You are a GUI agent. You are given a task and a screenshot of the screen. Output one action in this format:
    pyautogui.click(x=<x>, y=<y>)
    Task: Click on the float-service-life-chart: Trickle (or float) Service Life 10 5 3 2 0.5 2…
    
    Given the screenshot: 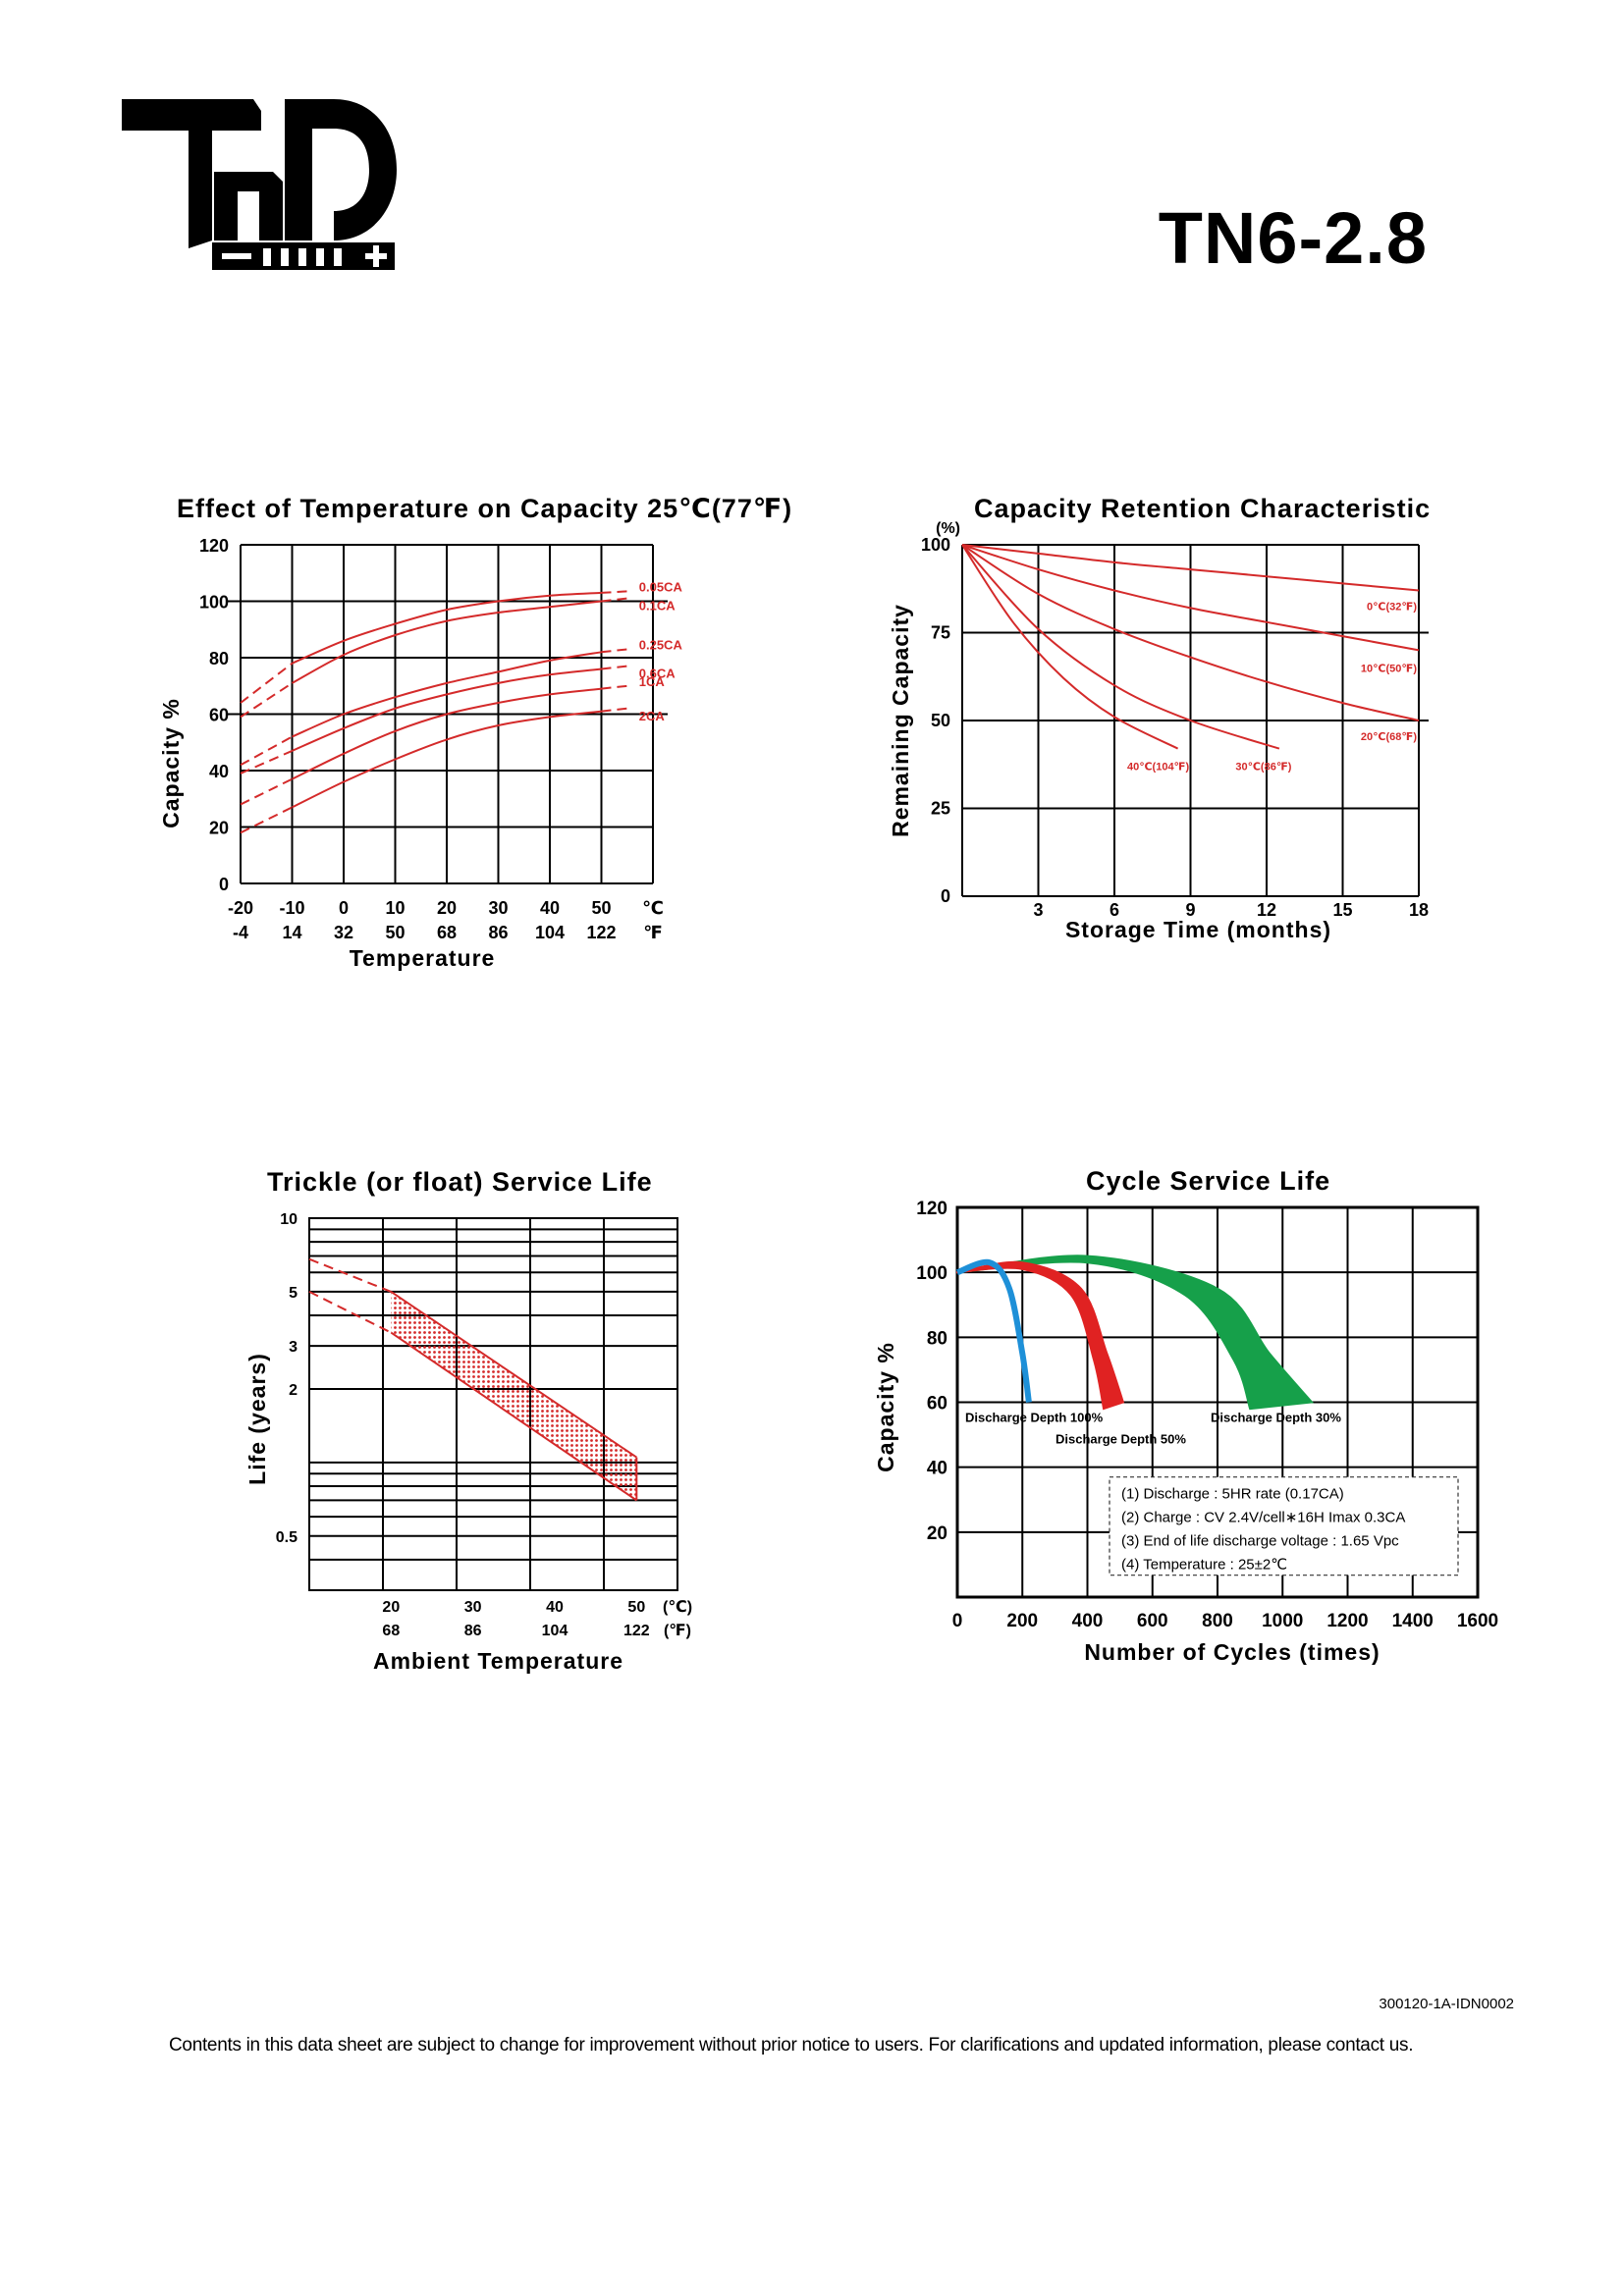 What is the action you would take?
    pyautogui.click(x=468, y=1420)
    